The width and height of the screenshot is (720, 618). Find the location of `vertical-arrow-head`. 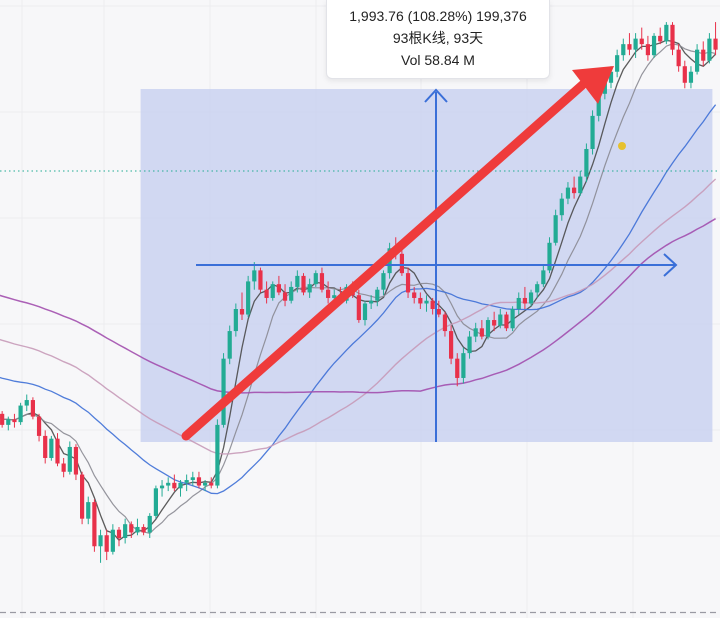

vertical-arrow-head is located at coordinates (436, 95).